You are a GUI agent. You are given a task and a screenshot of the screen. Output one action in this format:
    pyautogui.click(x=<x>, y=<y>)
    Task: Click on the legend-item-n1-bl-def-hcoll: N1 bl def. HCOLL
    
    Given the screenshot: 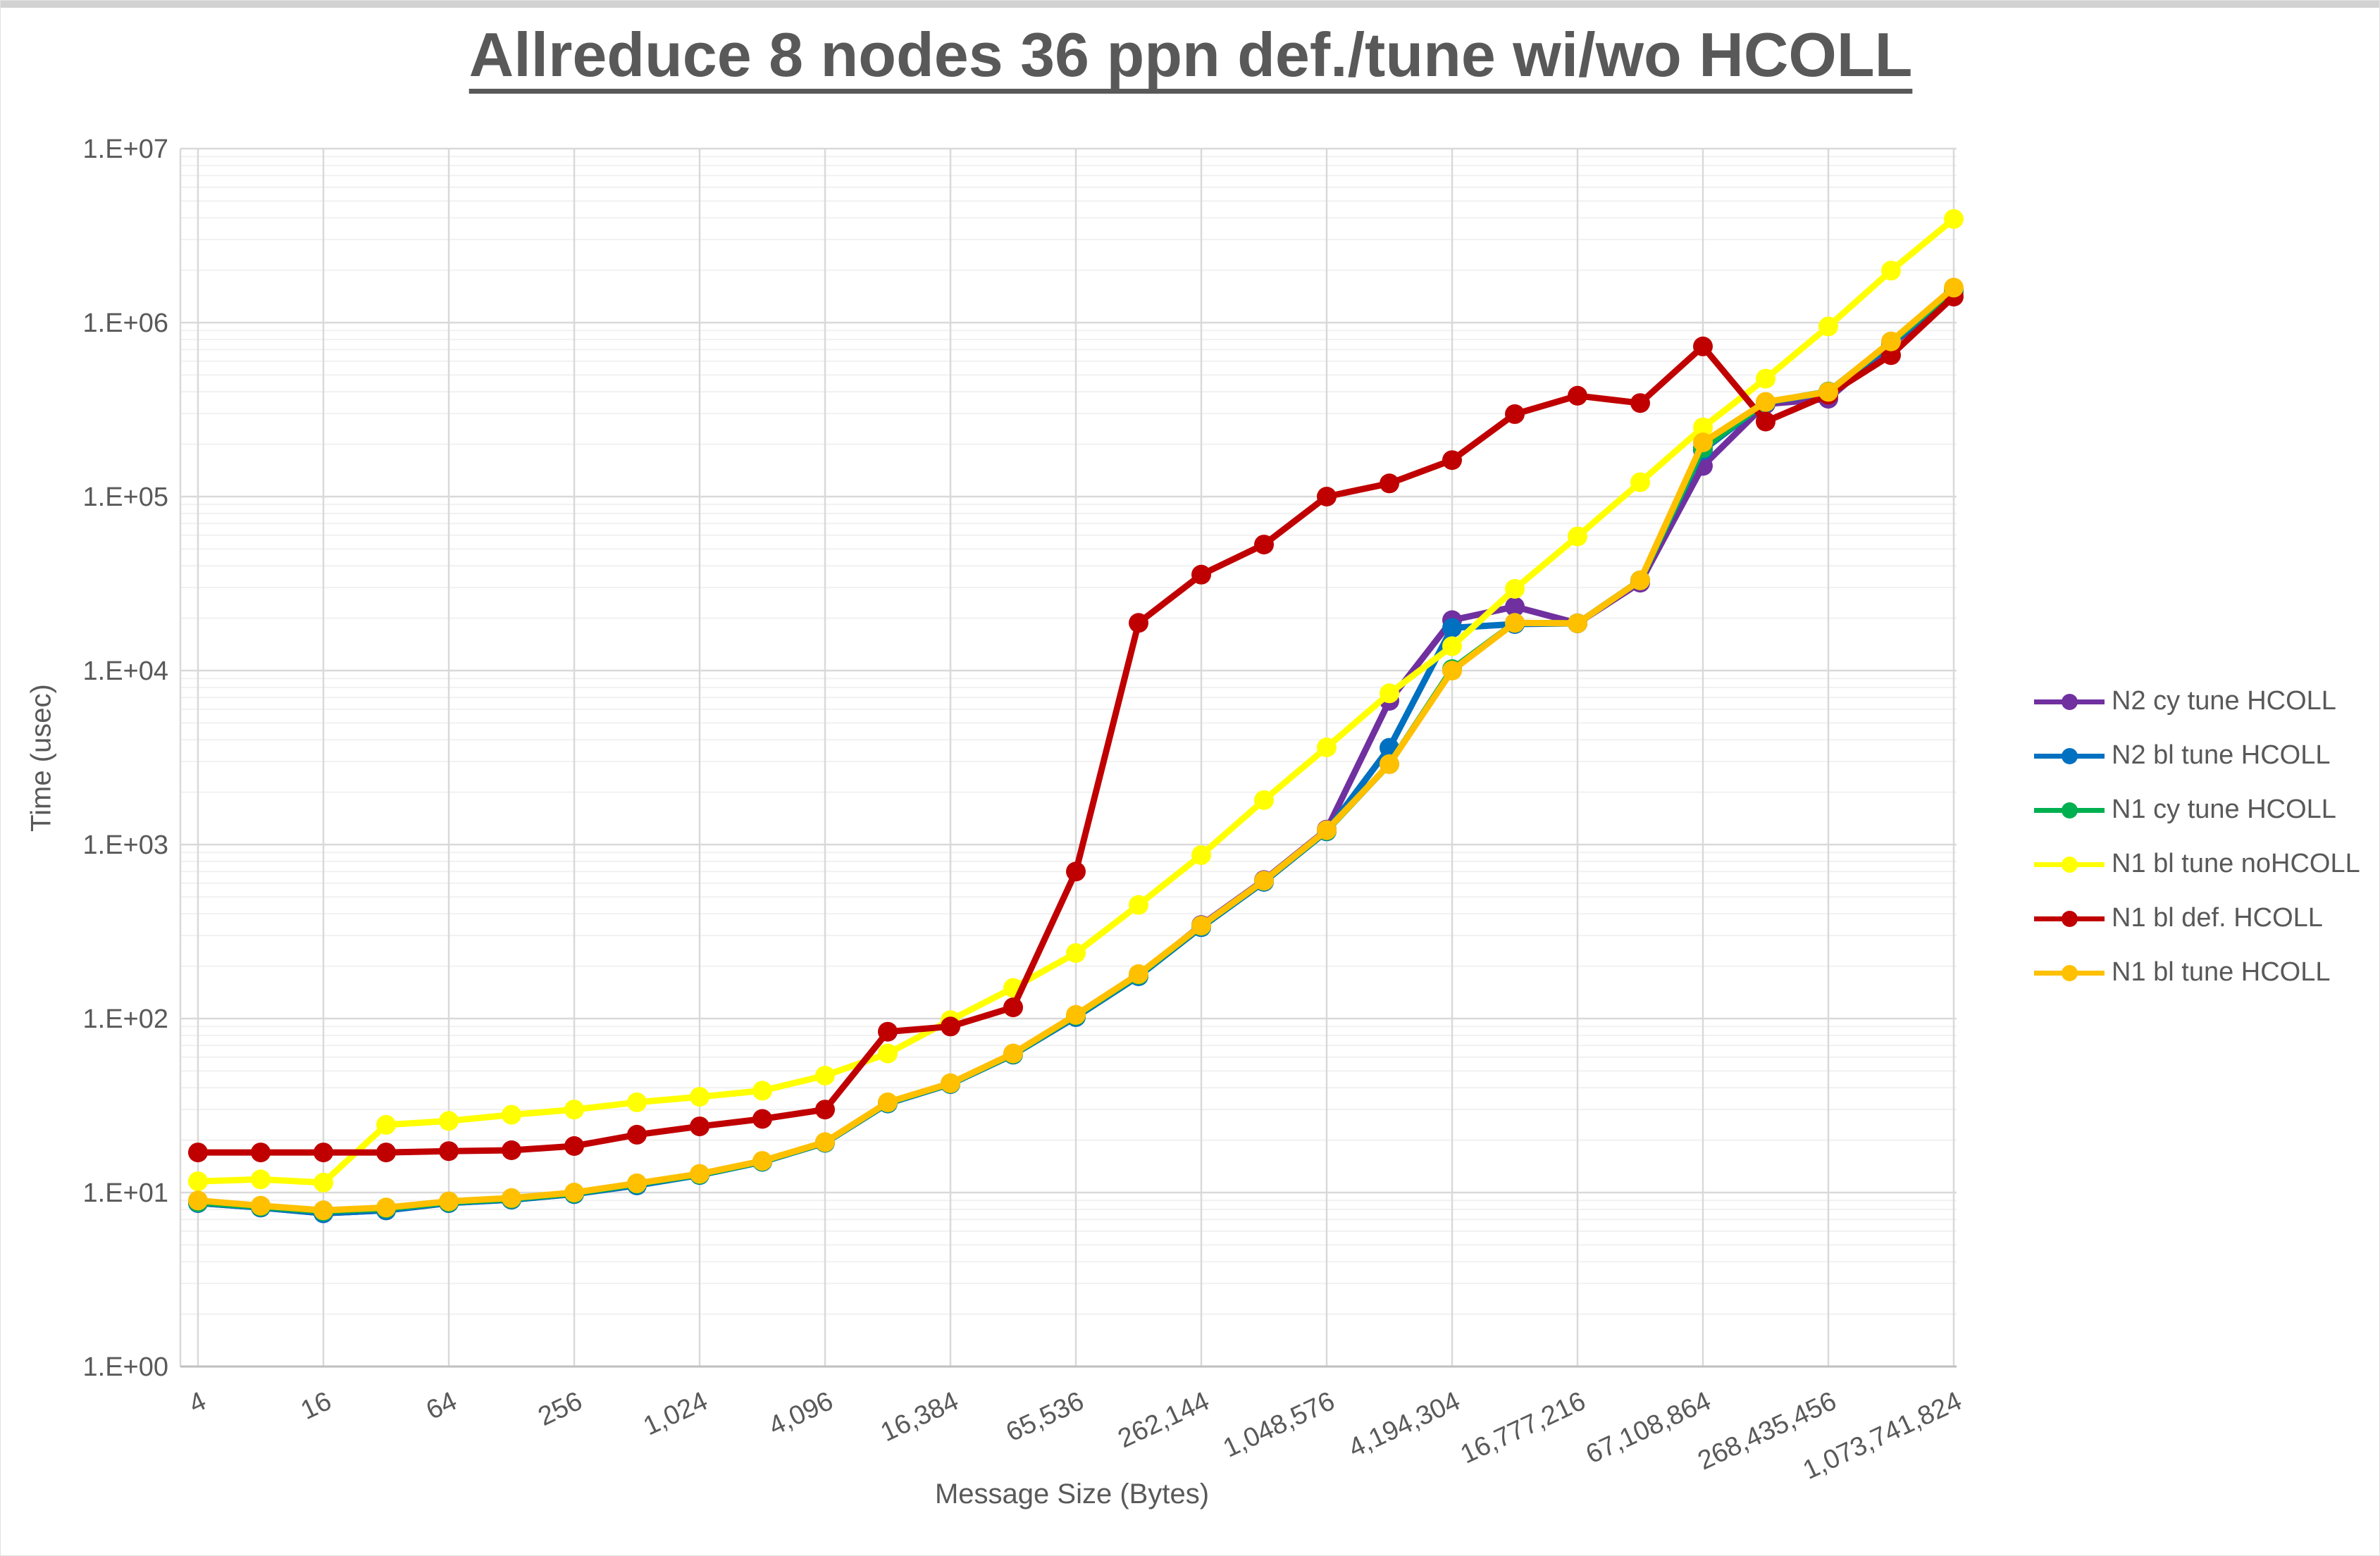 What is the action you would take?
    pyautogui.click(x=2197, y=918)
    